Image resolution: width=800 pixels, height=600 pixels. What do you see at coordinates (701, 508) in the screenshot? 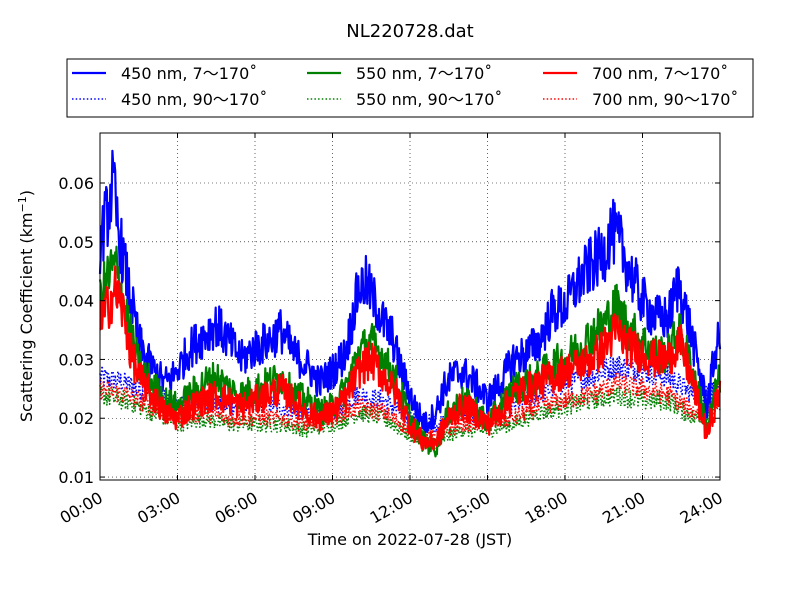
I see `x-tick-label: 24:00` at bounding box center [701, 508].